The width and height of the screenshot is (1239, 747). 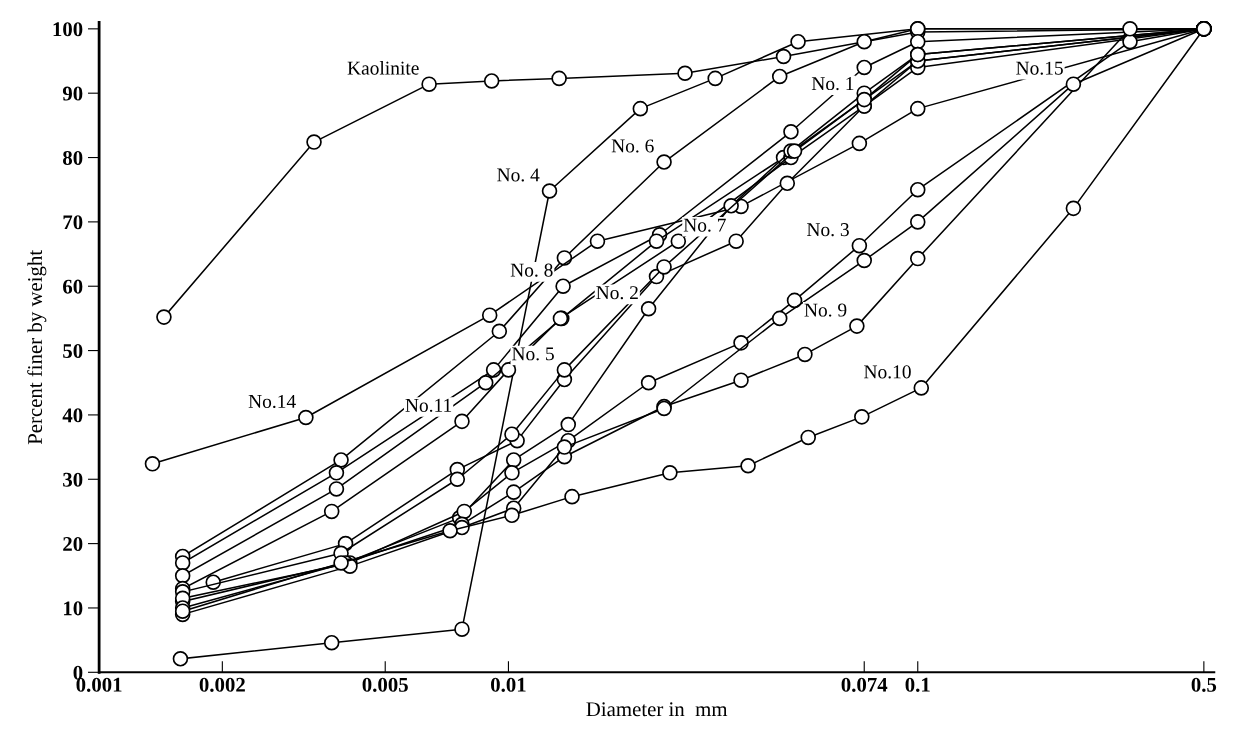 What do you see at coordinates (222, 684) in the screenshot?
I see `x-tick-label: 0.002` at bounding box center [222, 684].